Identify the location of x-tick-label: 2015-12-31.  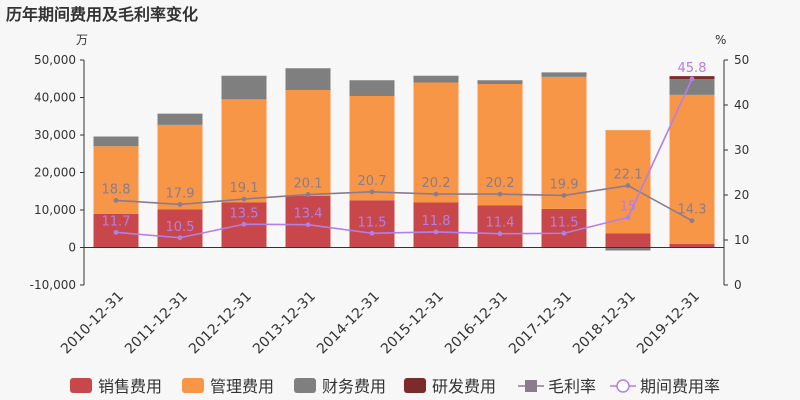
(412, 323).